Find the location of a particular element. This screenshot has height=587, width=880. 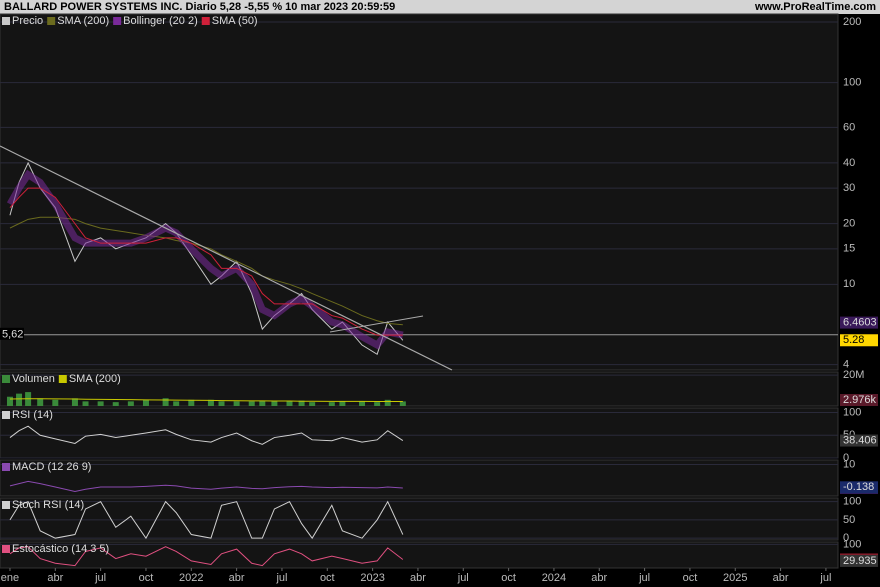

price-line-box is located at coordinates (12, 333).